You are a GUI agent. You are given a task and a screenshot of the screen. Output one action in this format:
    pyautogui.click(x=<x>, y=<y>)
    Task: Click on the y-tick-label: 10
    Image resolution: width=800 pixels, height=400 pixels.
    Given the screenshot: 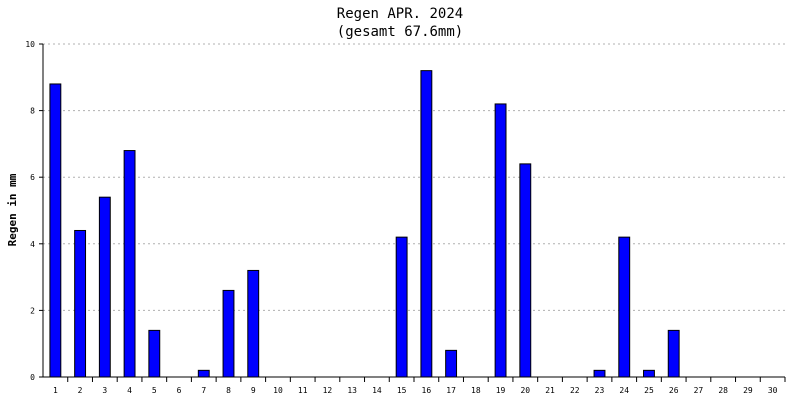 What is the action you would take?
    pyautogui.click(x=30, y=44)
    